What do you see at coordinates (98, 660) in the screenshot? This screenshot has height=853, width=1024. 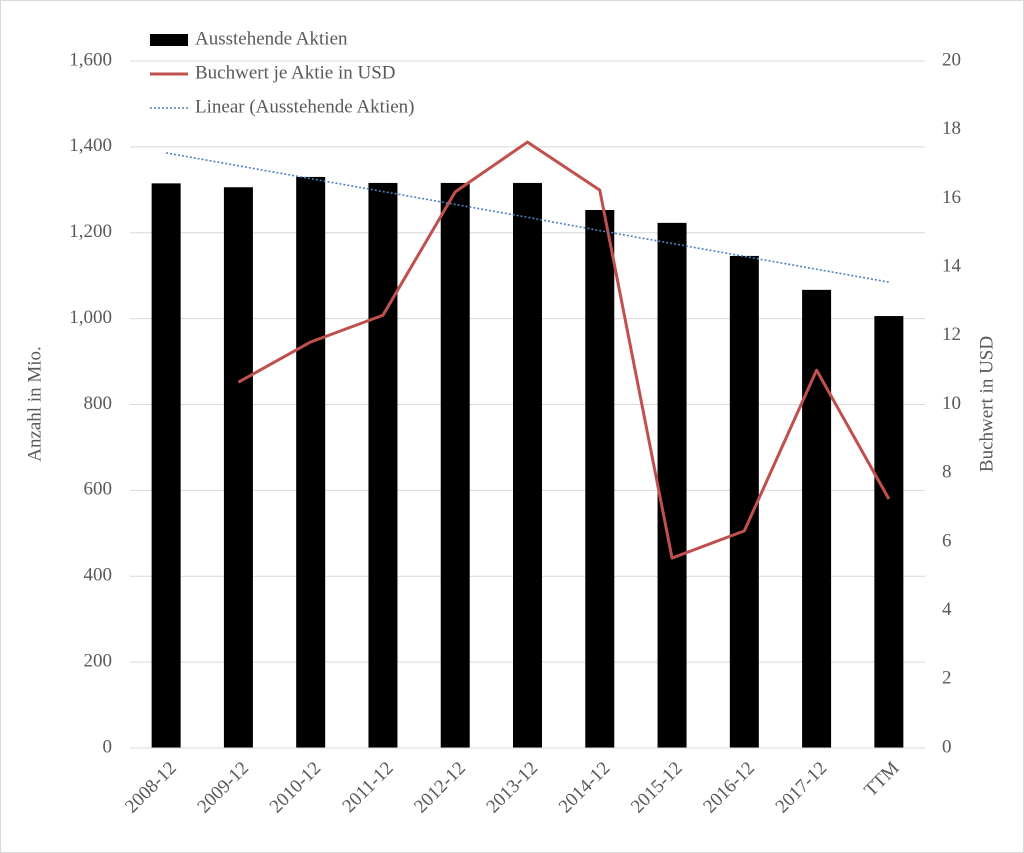 I see `y-tick-label: 200` at bounding box center [98, 660].